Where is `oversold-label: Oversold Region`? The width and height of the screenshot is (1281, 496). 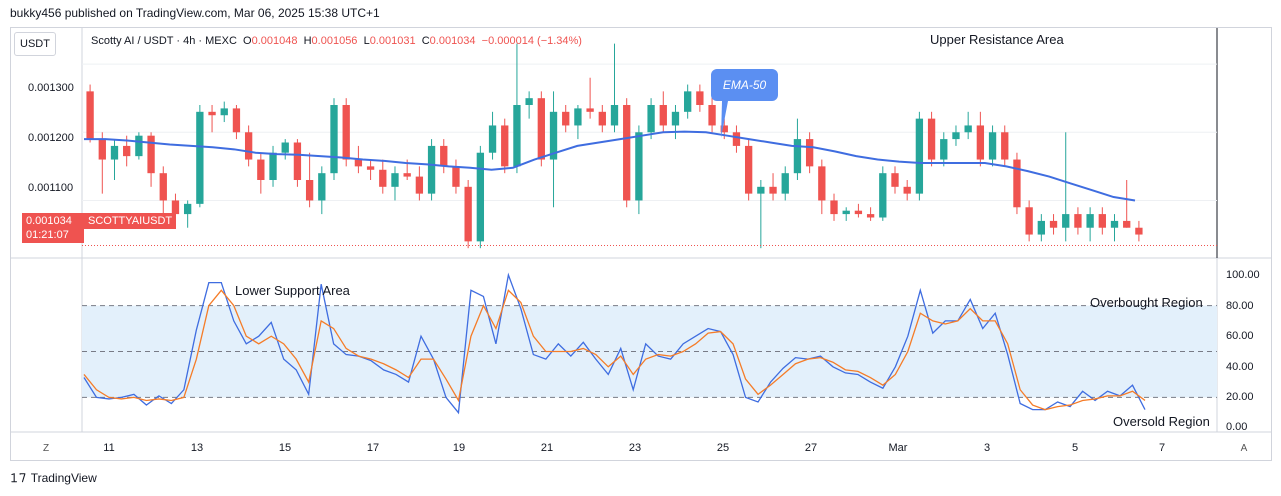 oversold-label: Oversold Region is located at coordinates (1161, 421).